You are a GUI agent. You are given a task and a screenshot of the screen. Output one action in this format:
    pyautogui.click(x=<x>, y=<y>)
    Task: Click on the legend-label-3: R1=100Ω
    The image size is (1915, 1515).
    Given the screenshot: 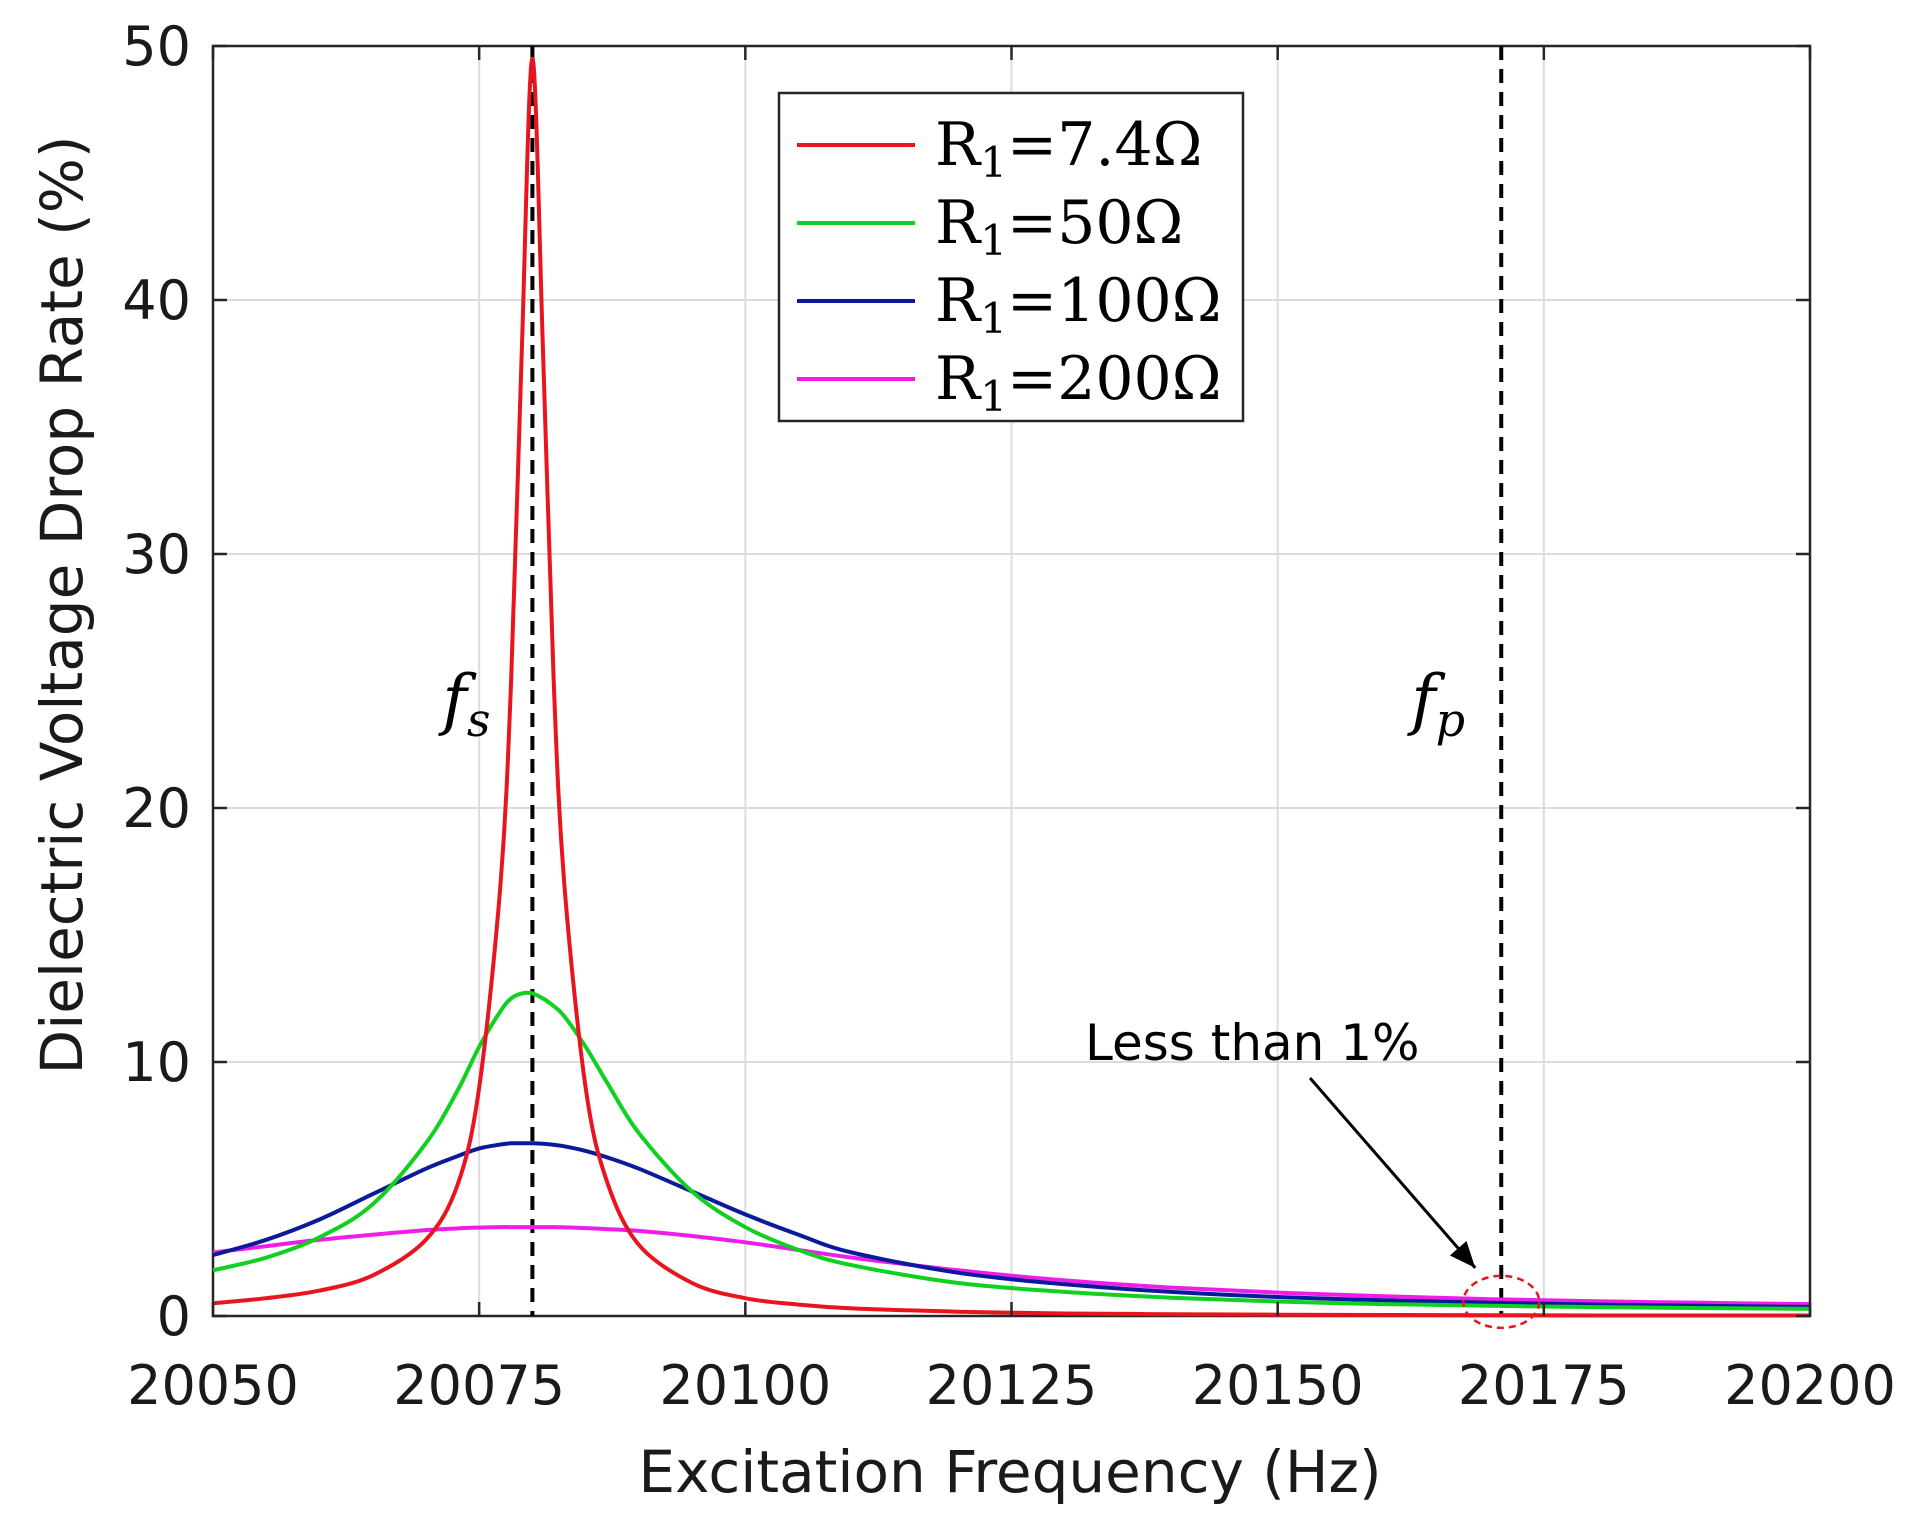 What is the action you would take?
    pyautogui.click(x=1078, y=304)
    